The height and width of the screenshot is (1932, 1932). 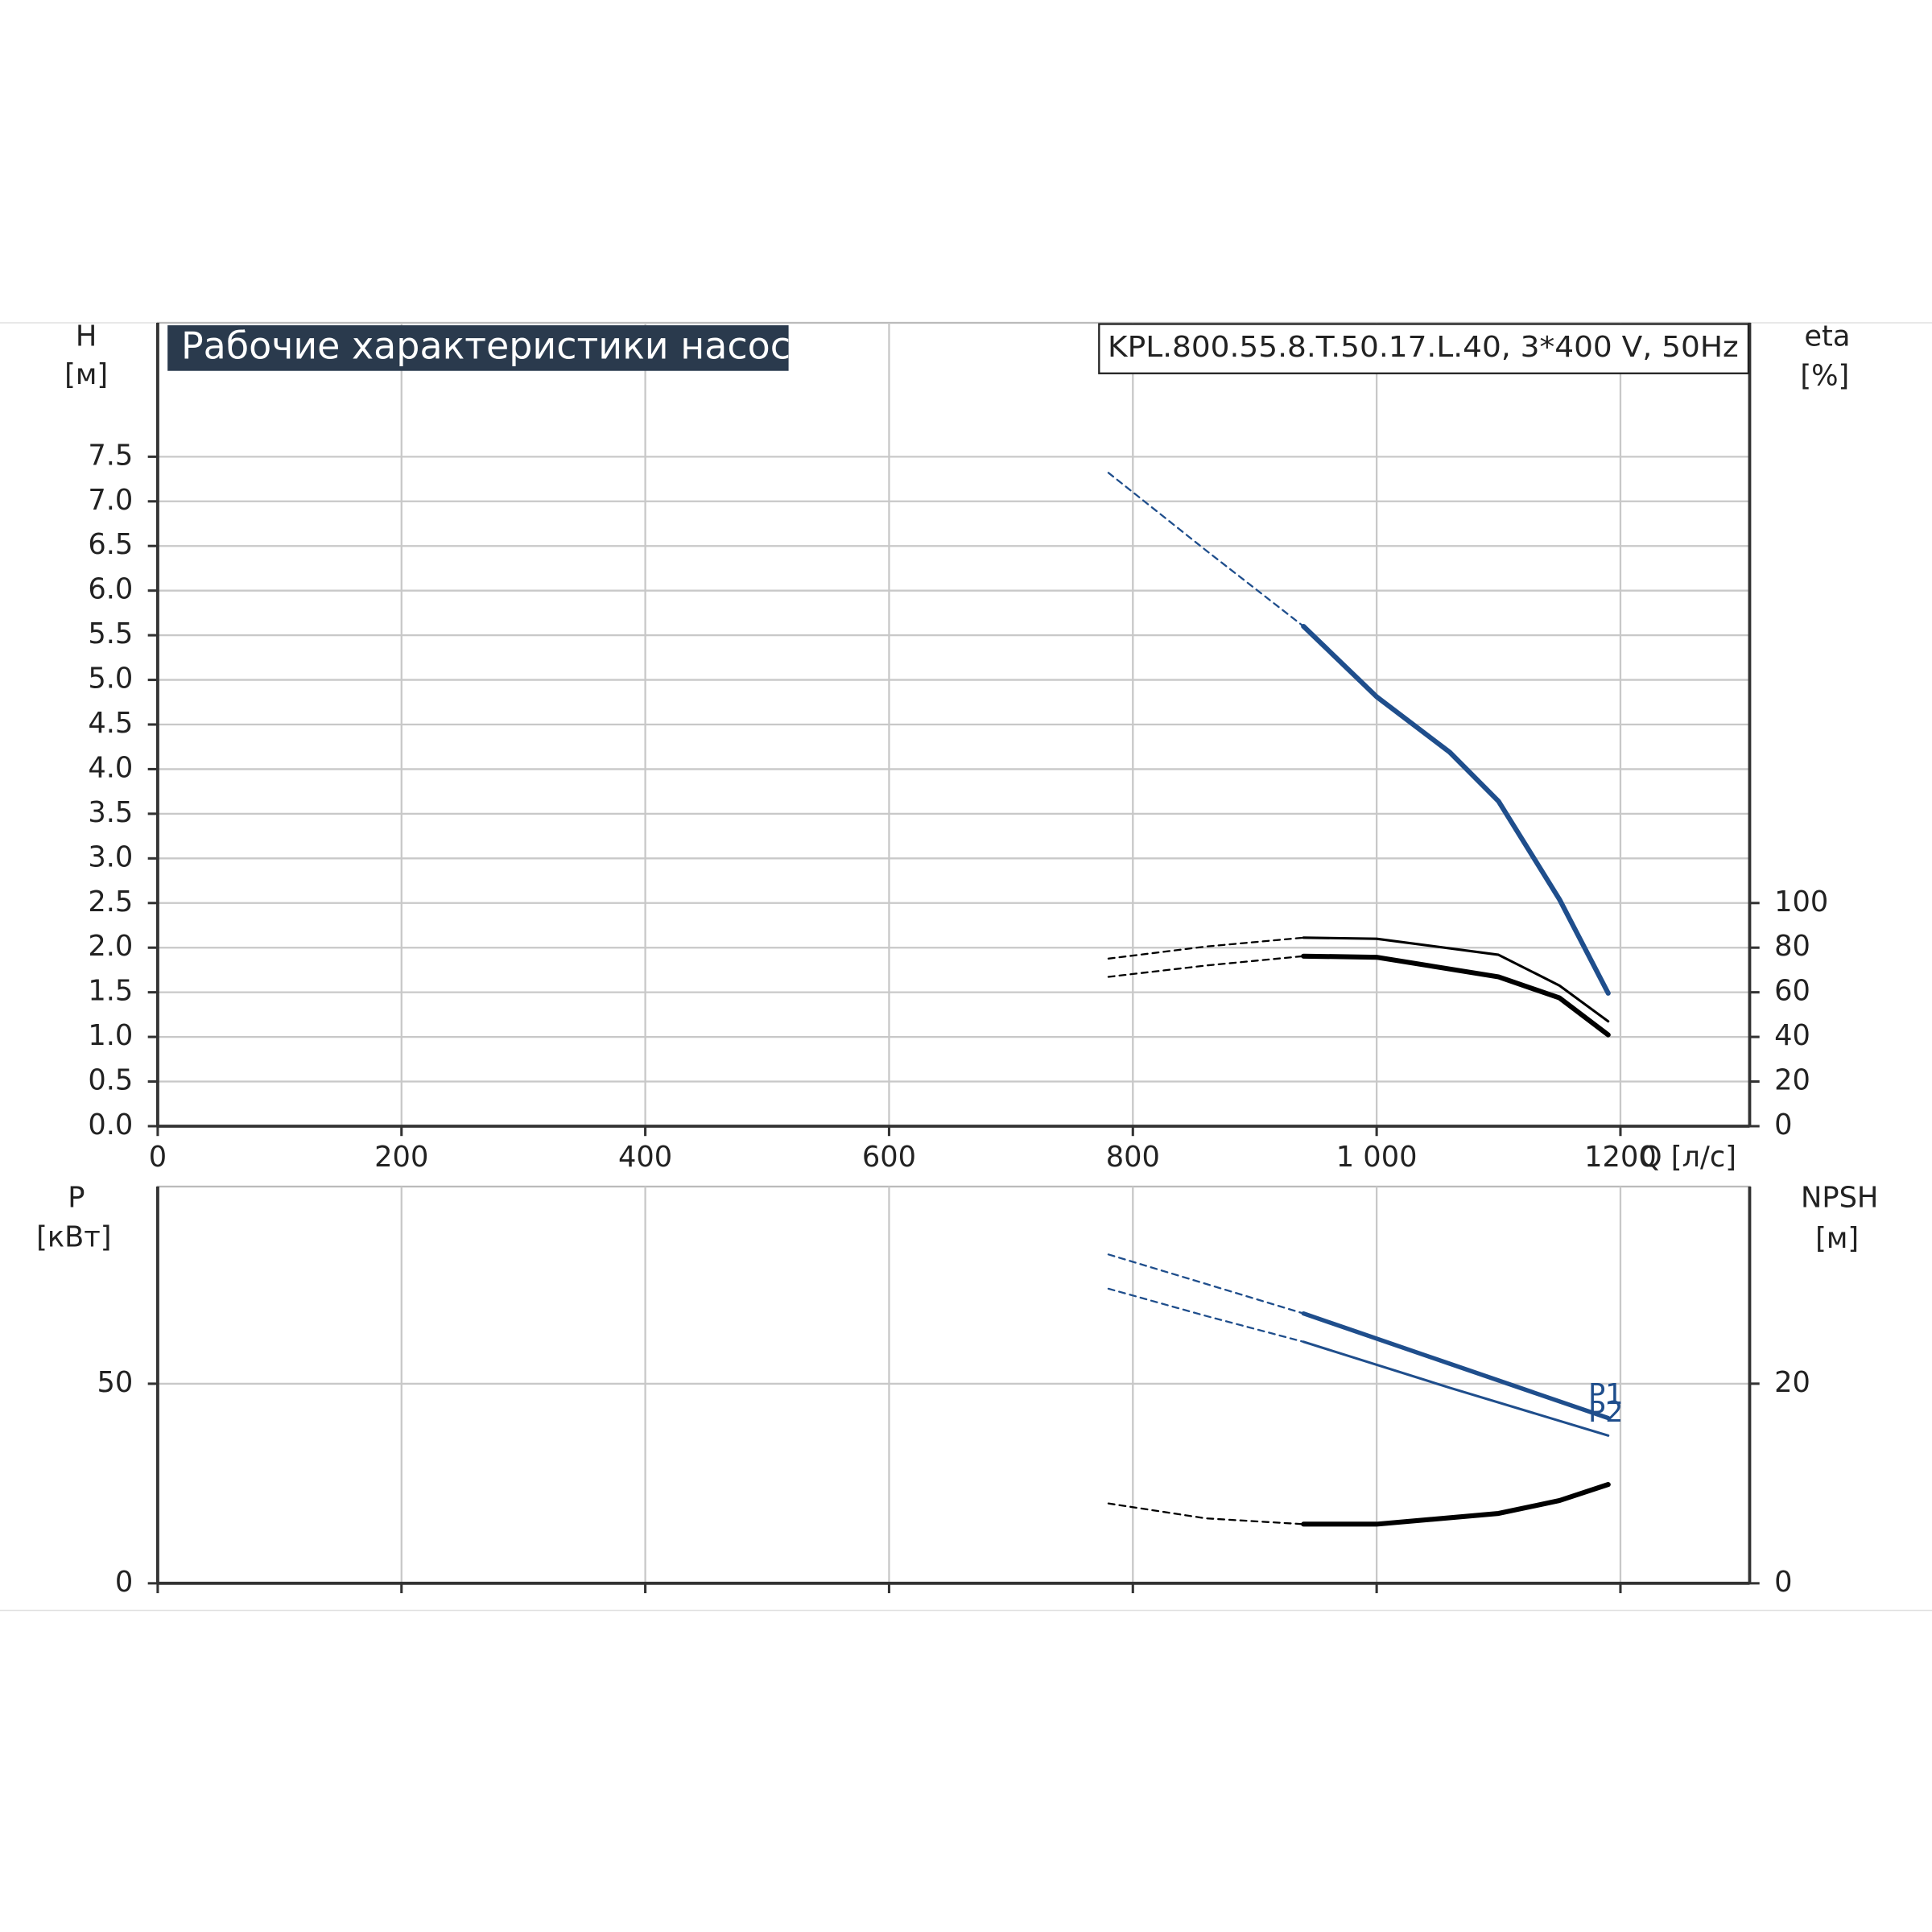 I want to click on y-tick-label: 4.5, so click(x=111, y=723).